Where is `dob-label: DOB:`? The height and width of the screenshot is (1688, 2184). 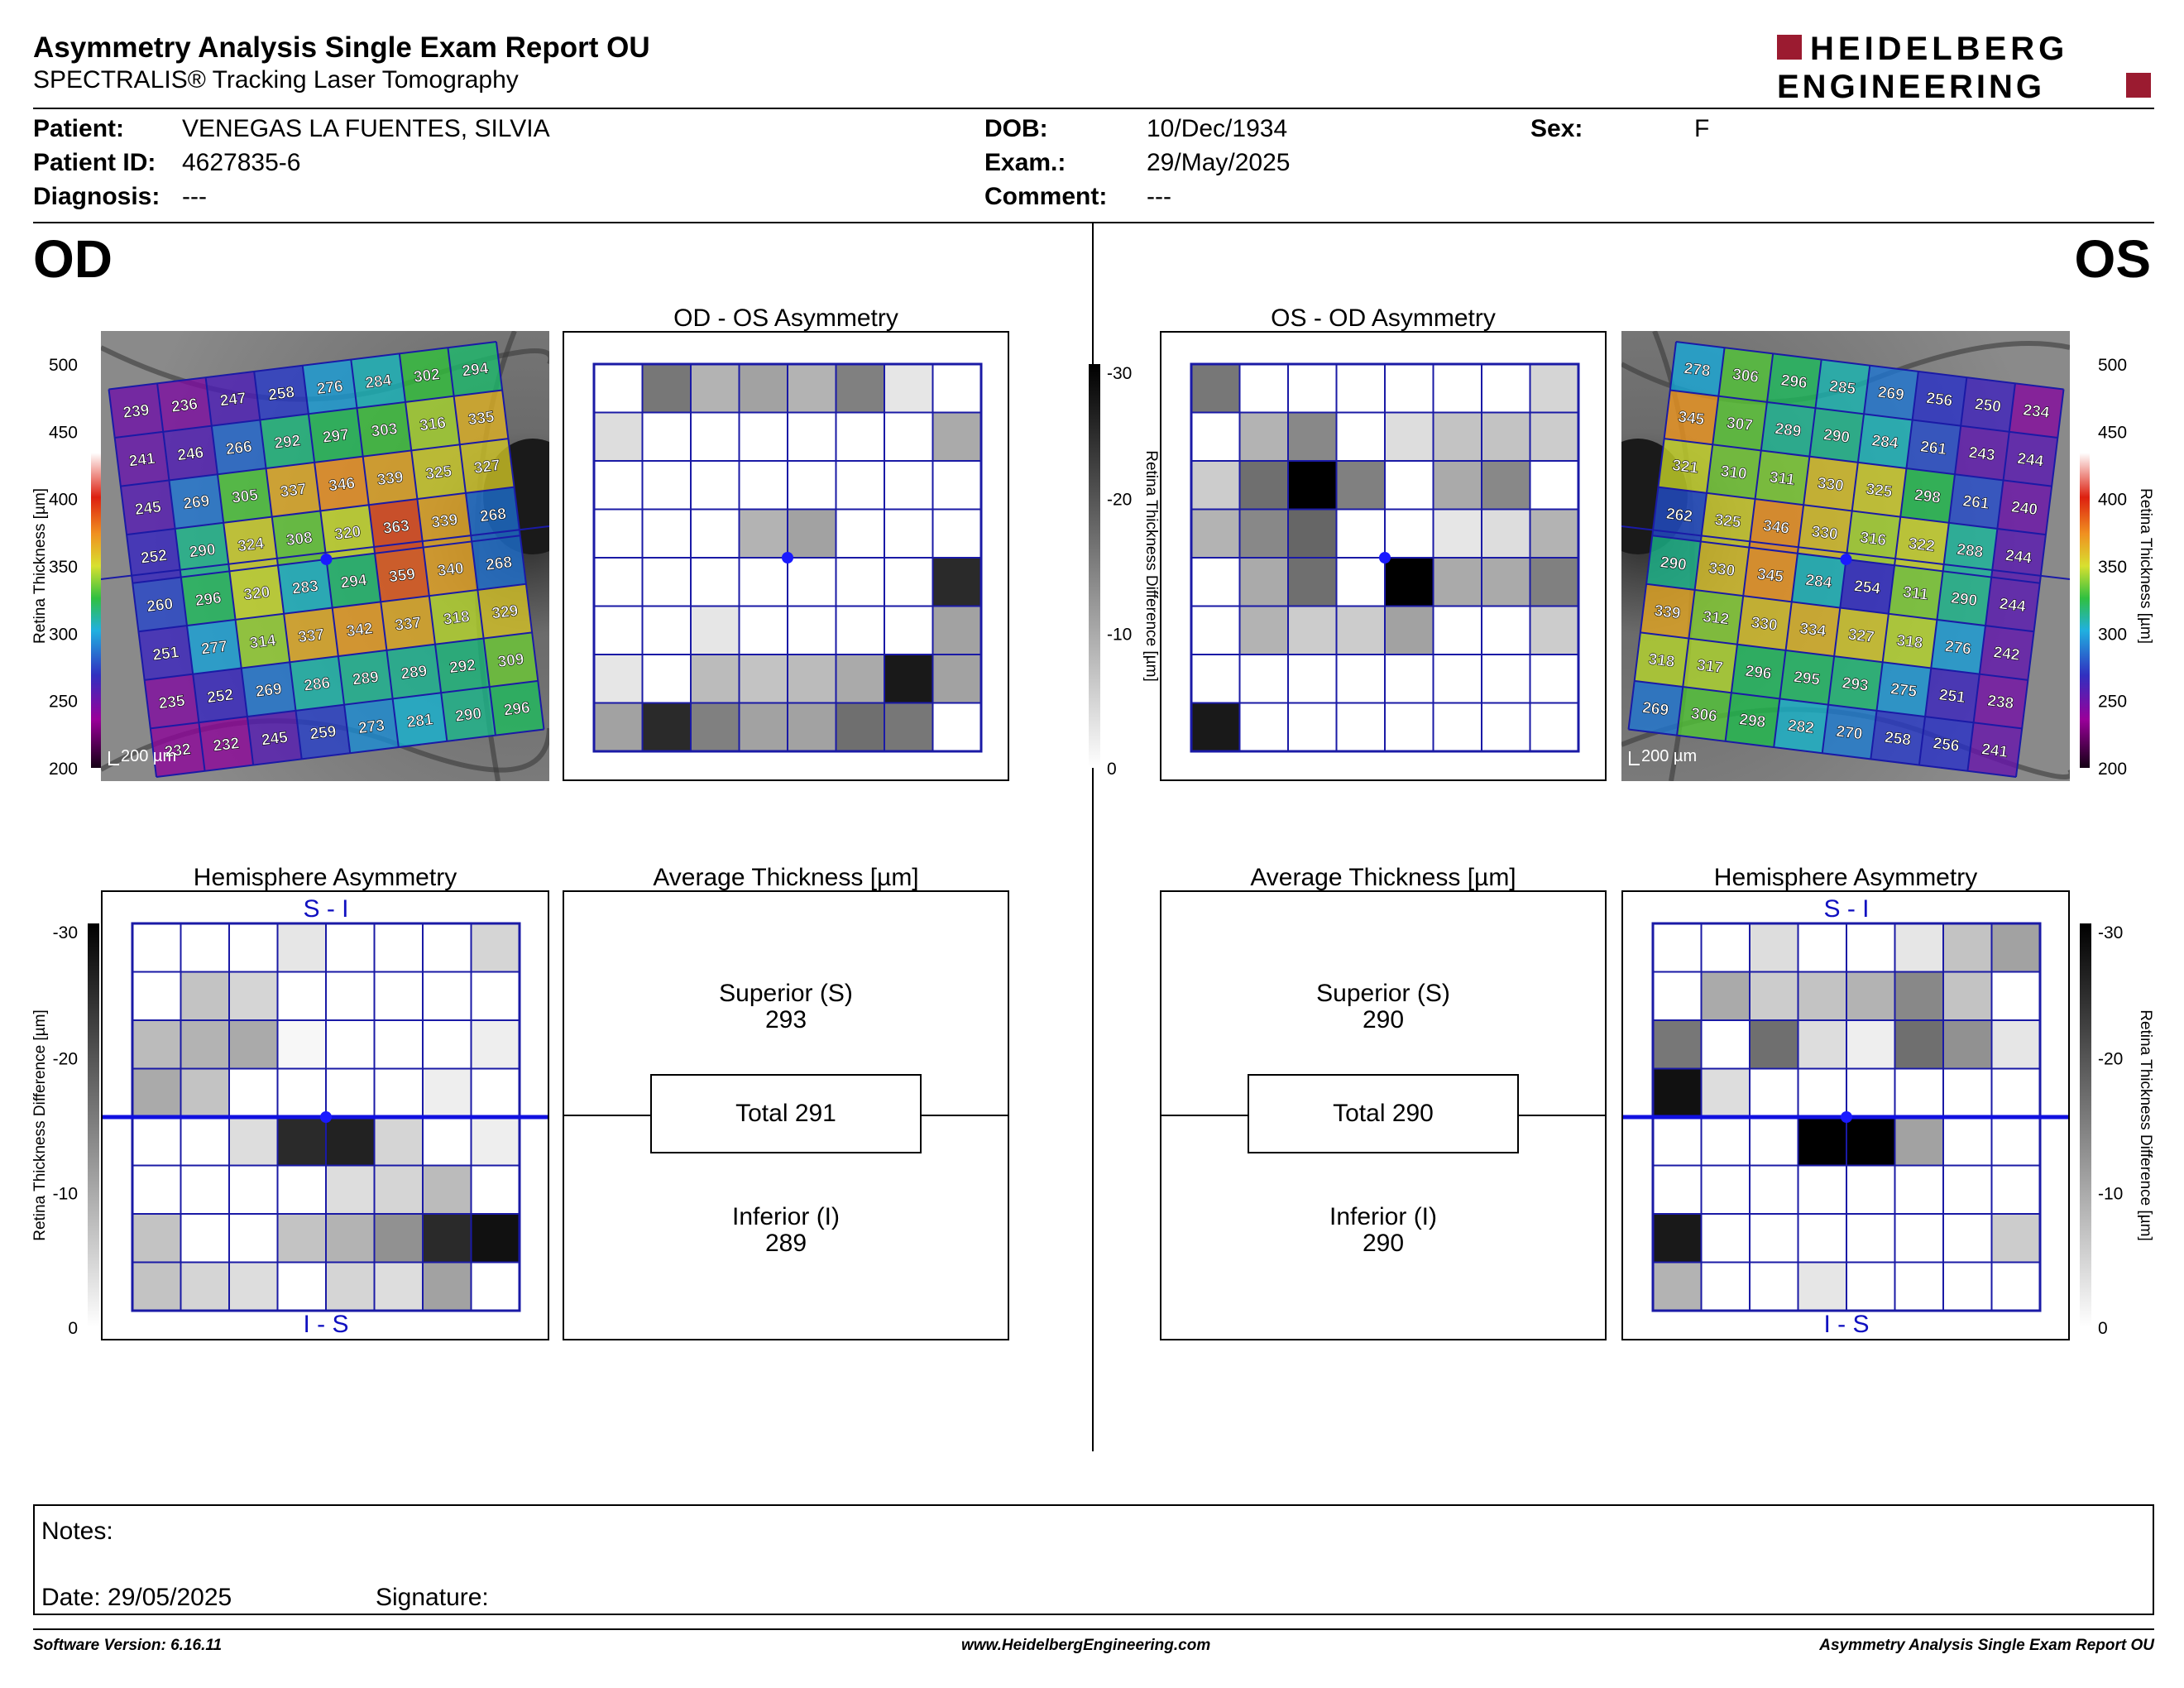
dob-label: DOB: is located at coordinates (1016, 128).